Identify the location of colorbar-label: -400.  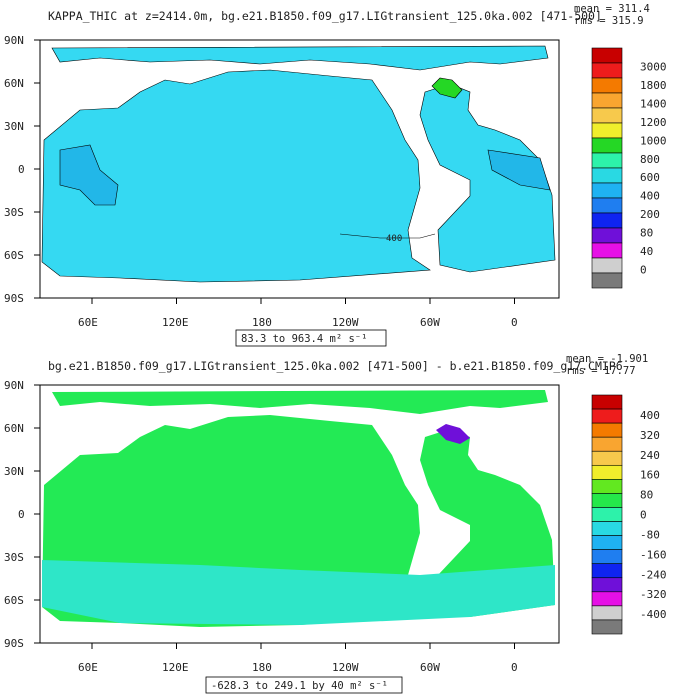
(653, 614).